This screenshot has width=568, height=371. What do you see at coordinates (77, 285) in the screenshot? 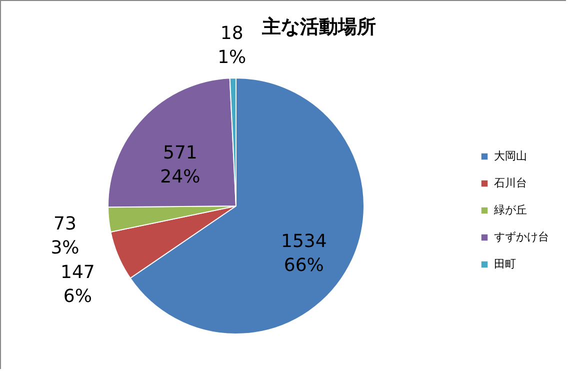
I see `data-label: 147 6%` at bounding box center [77, 285].